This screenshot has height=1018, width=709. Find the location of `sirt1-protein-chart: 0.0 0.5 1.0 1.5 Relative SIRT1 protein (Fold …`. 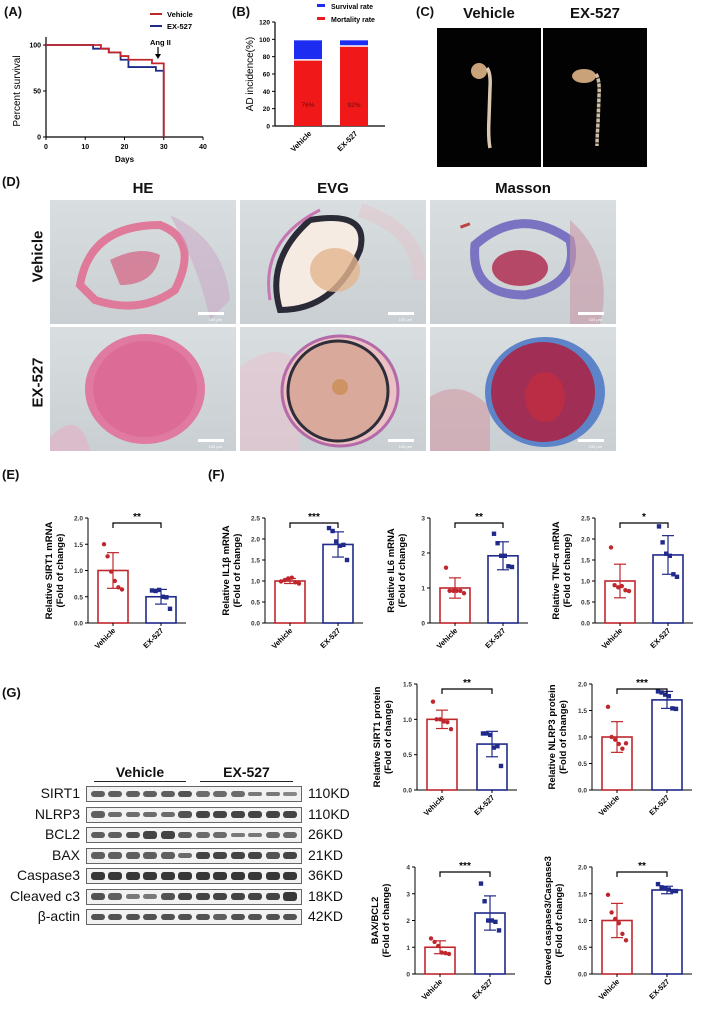

sirt1-protein-chart: 0.0 0.5 1.0 1.5 Relative SIRT1 protein (Fold … is located at coordinates (444, 748).